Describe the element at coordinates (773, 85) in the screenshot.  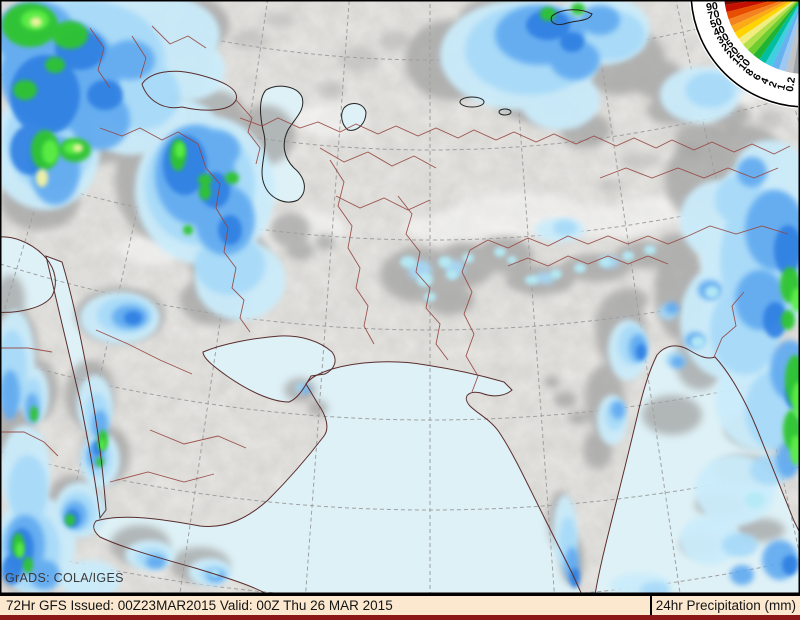
I see `legend-level-label: 2` at that location.